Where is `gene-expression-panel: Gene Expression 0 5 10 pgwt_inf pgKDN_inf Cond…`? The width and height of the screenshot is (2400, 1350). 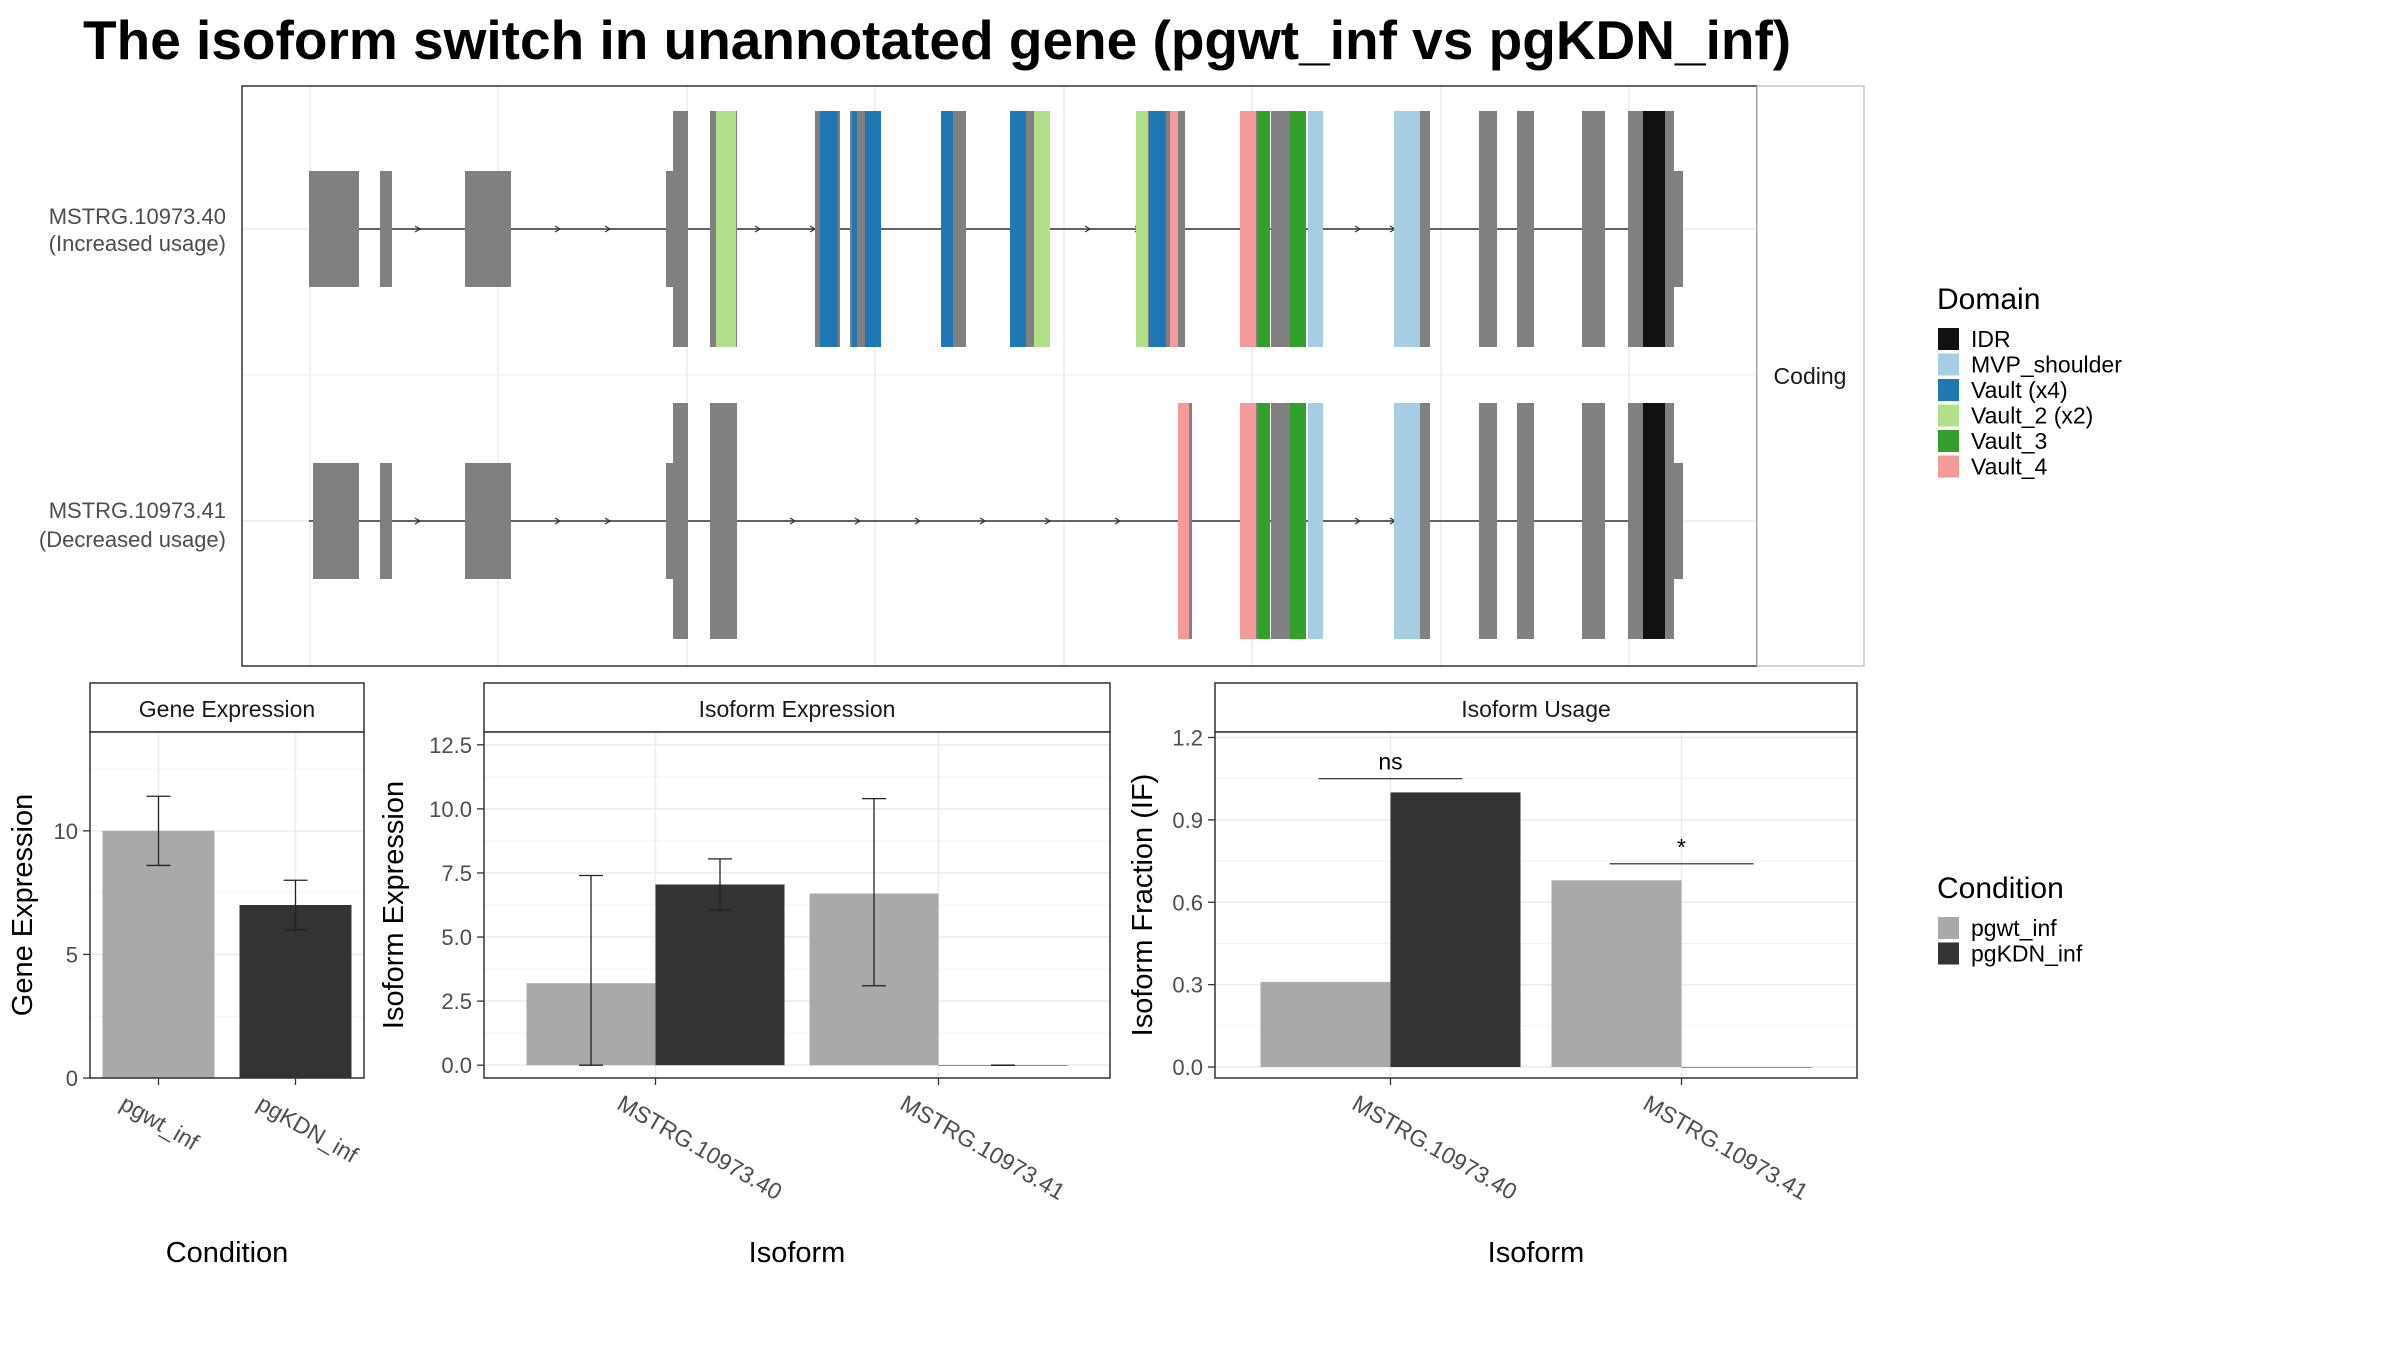
gene-expression-panel: Gene Expression 0 5 10 pgwt_inf pgKDN_inf Cond… is located at coordinates (186, 975).